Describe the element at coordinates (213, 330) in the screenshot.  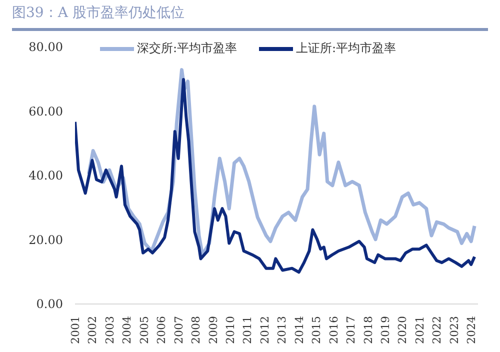
I see `x-tick-label: 2009` at that location.